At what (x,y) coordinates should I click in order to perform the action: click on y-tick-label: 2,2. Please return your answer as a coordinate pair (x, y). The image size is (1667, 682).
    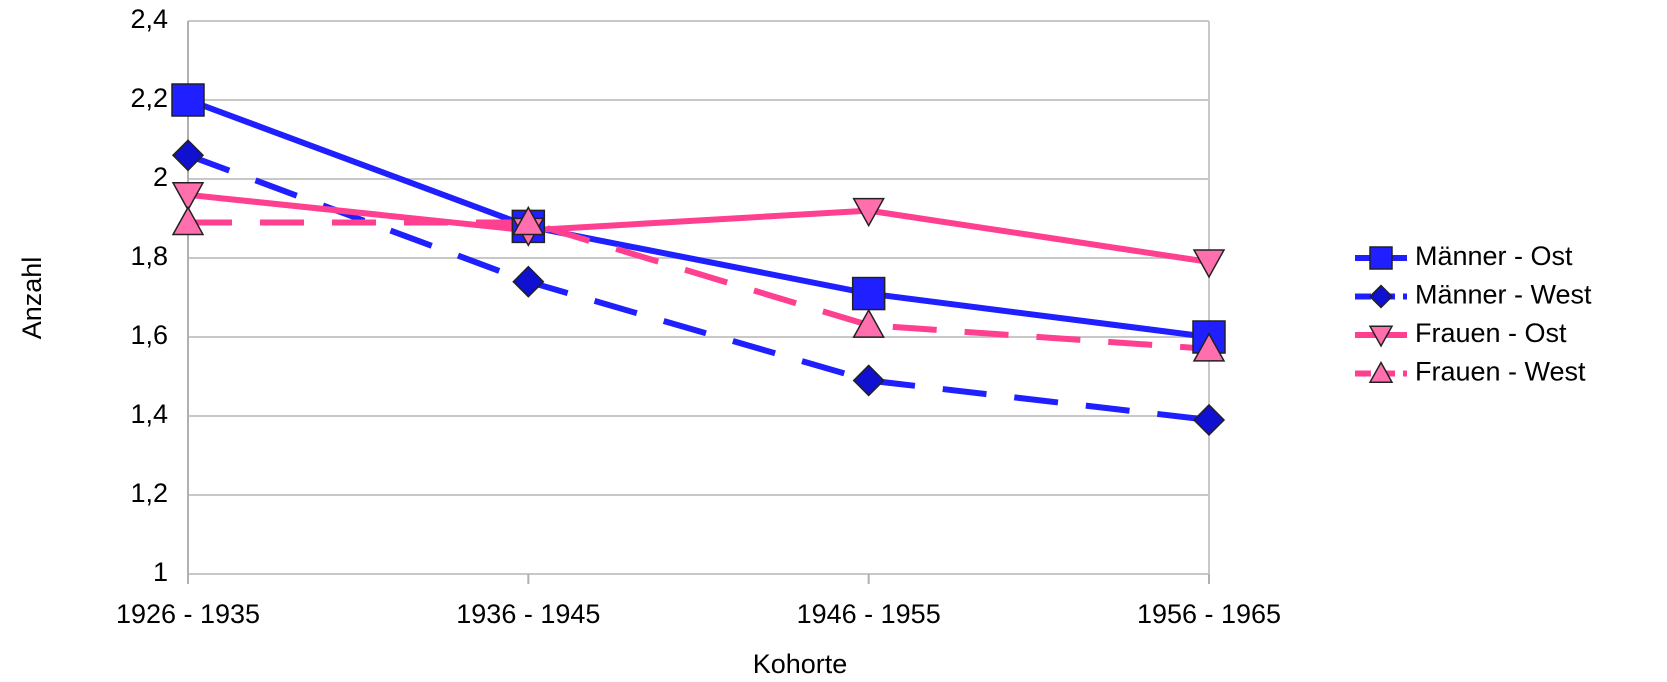
    Looking at the image, I should click on (149, 98).